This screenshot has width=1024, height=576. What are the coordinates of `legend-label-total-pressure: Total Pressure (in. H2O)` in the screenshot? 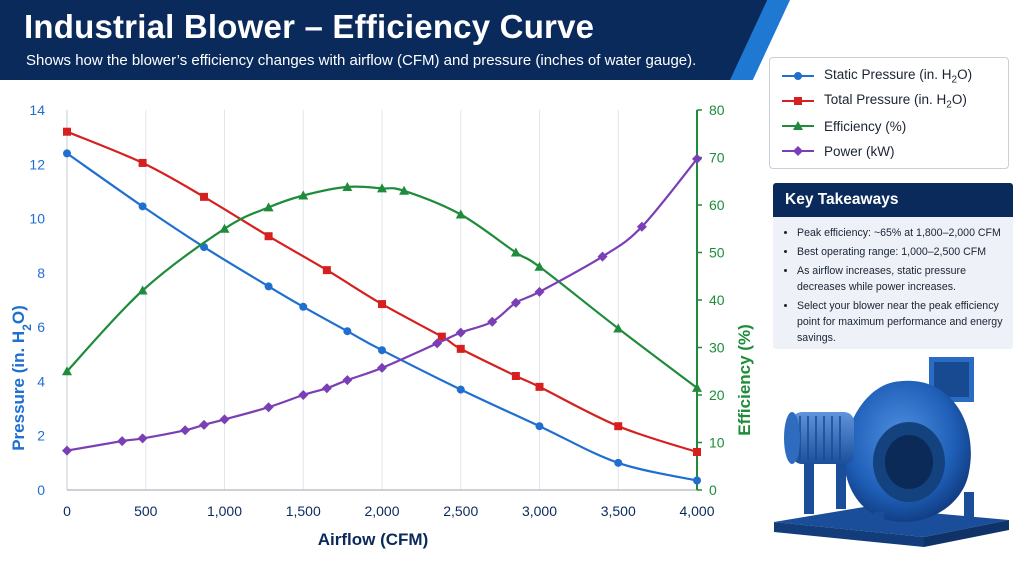 It's located at (895, 101).